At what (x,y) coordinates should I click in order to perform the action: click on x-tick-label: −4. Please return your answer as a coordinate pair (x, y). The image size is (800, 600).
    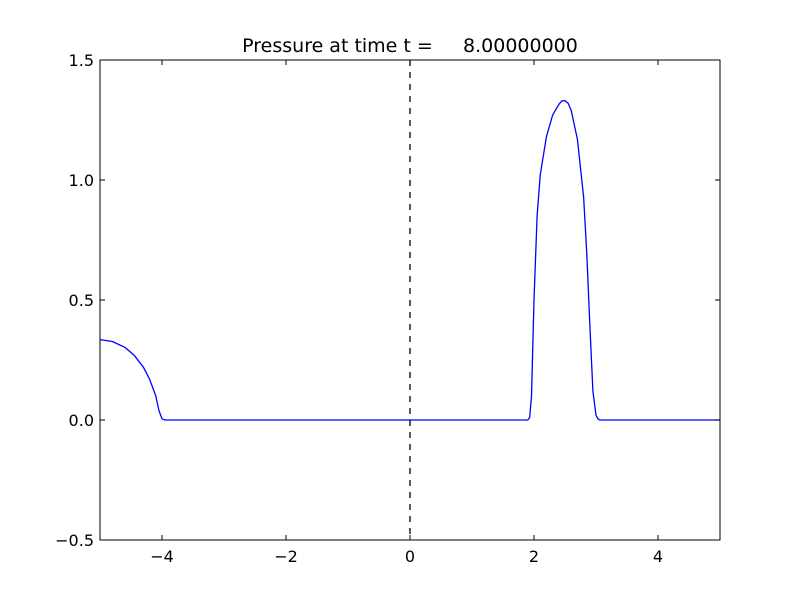
    Looking at the image, I should click on (162, 556).